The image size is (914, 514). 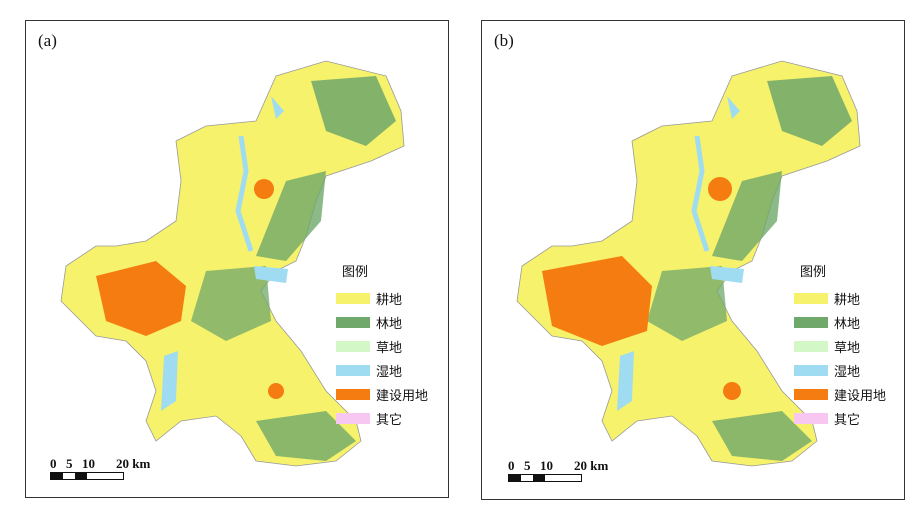 What do you see at coordinates (504, 40) in the screenshot?
I see `panel-label: (b)` at bounding box center [504, 40].